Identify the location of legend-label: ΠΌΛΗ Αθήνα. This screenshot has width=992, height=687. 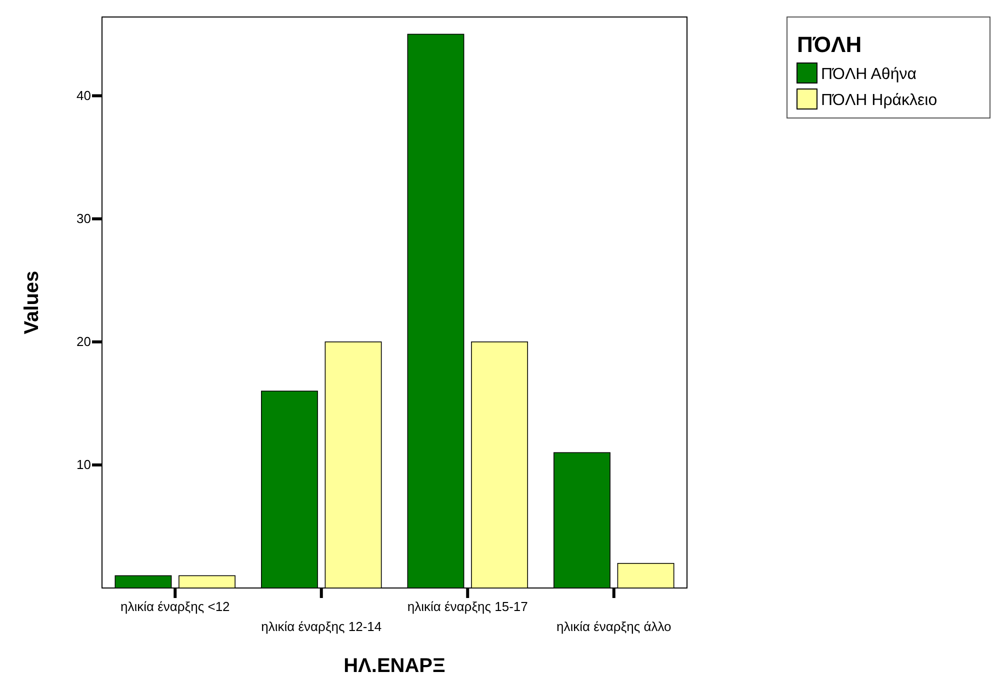
(868, 74).